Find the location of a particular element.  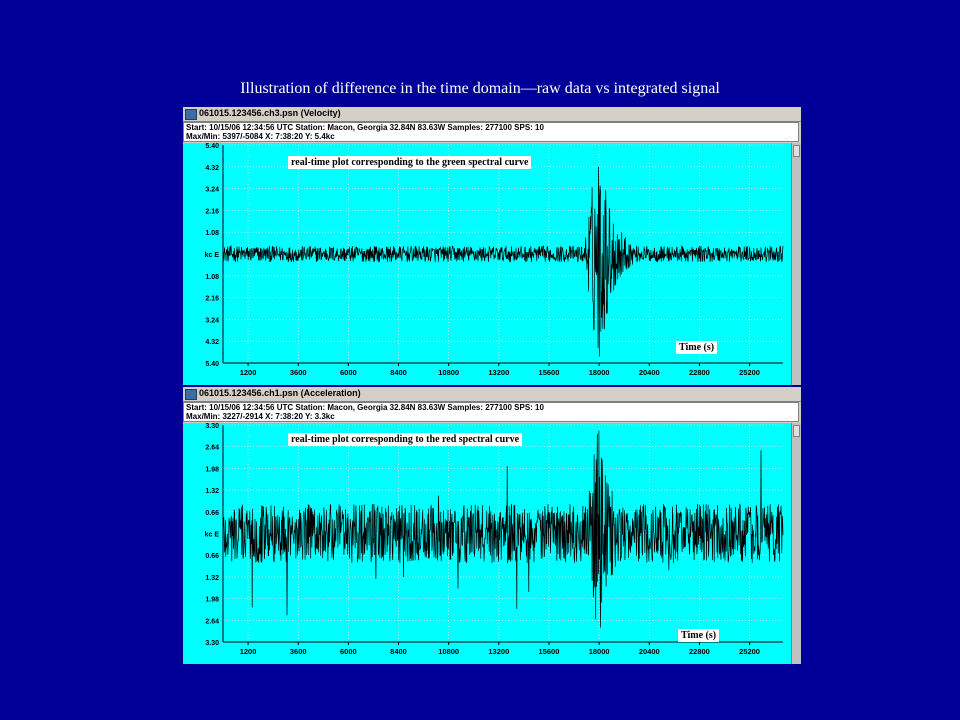

info-line-maxmin: Max/Min: 3227/-2914 X: 7:38:20 Y: 3.3kc is located at coordinates (260, 416).